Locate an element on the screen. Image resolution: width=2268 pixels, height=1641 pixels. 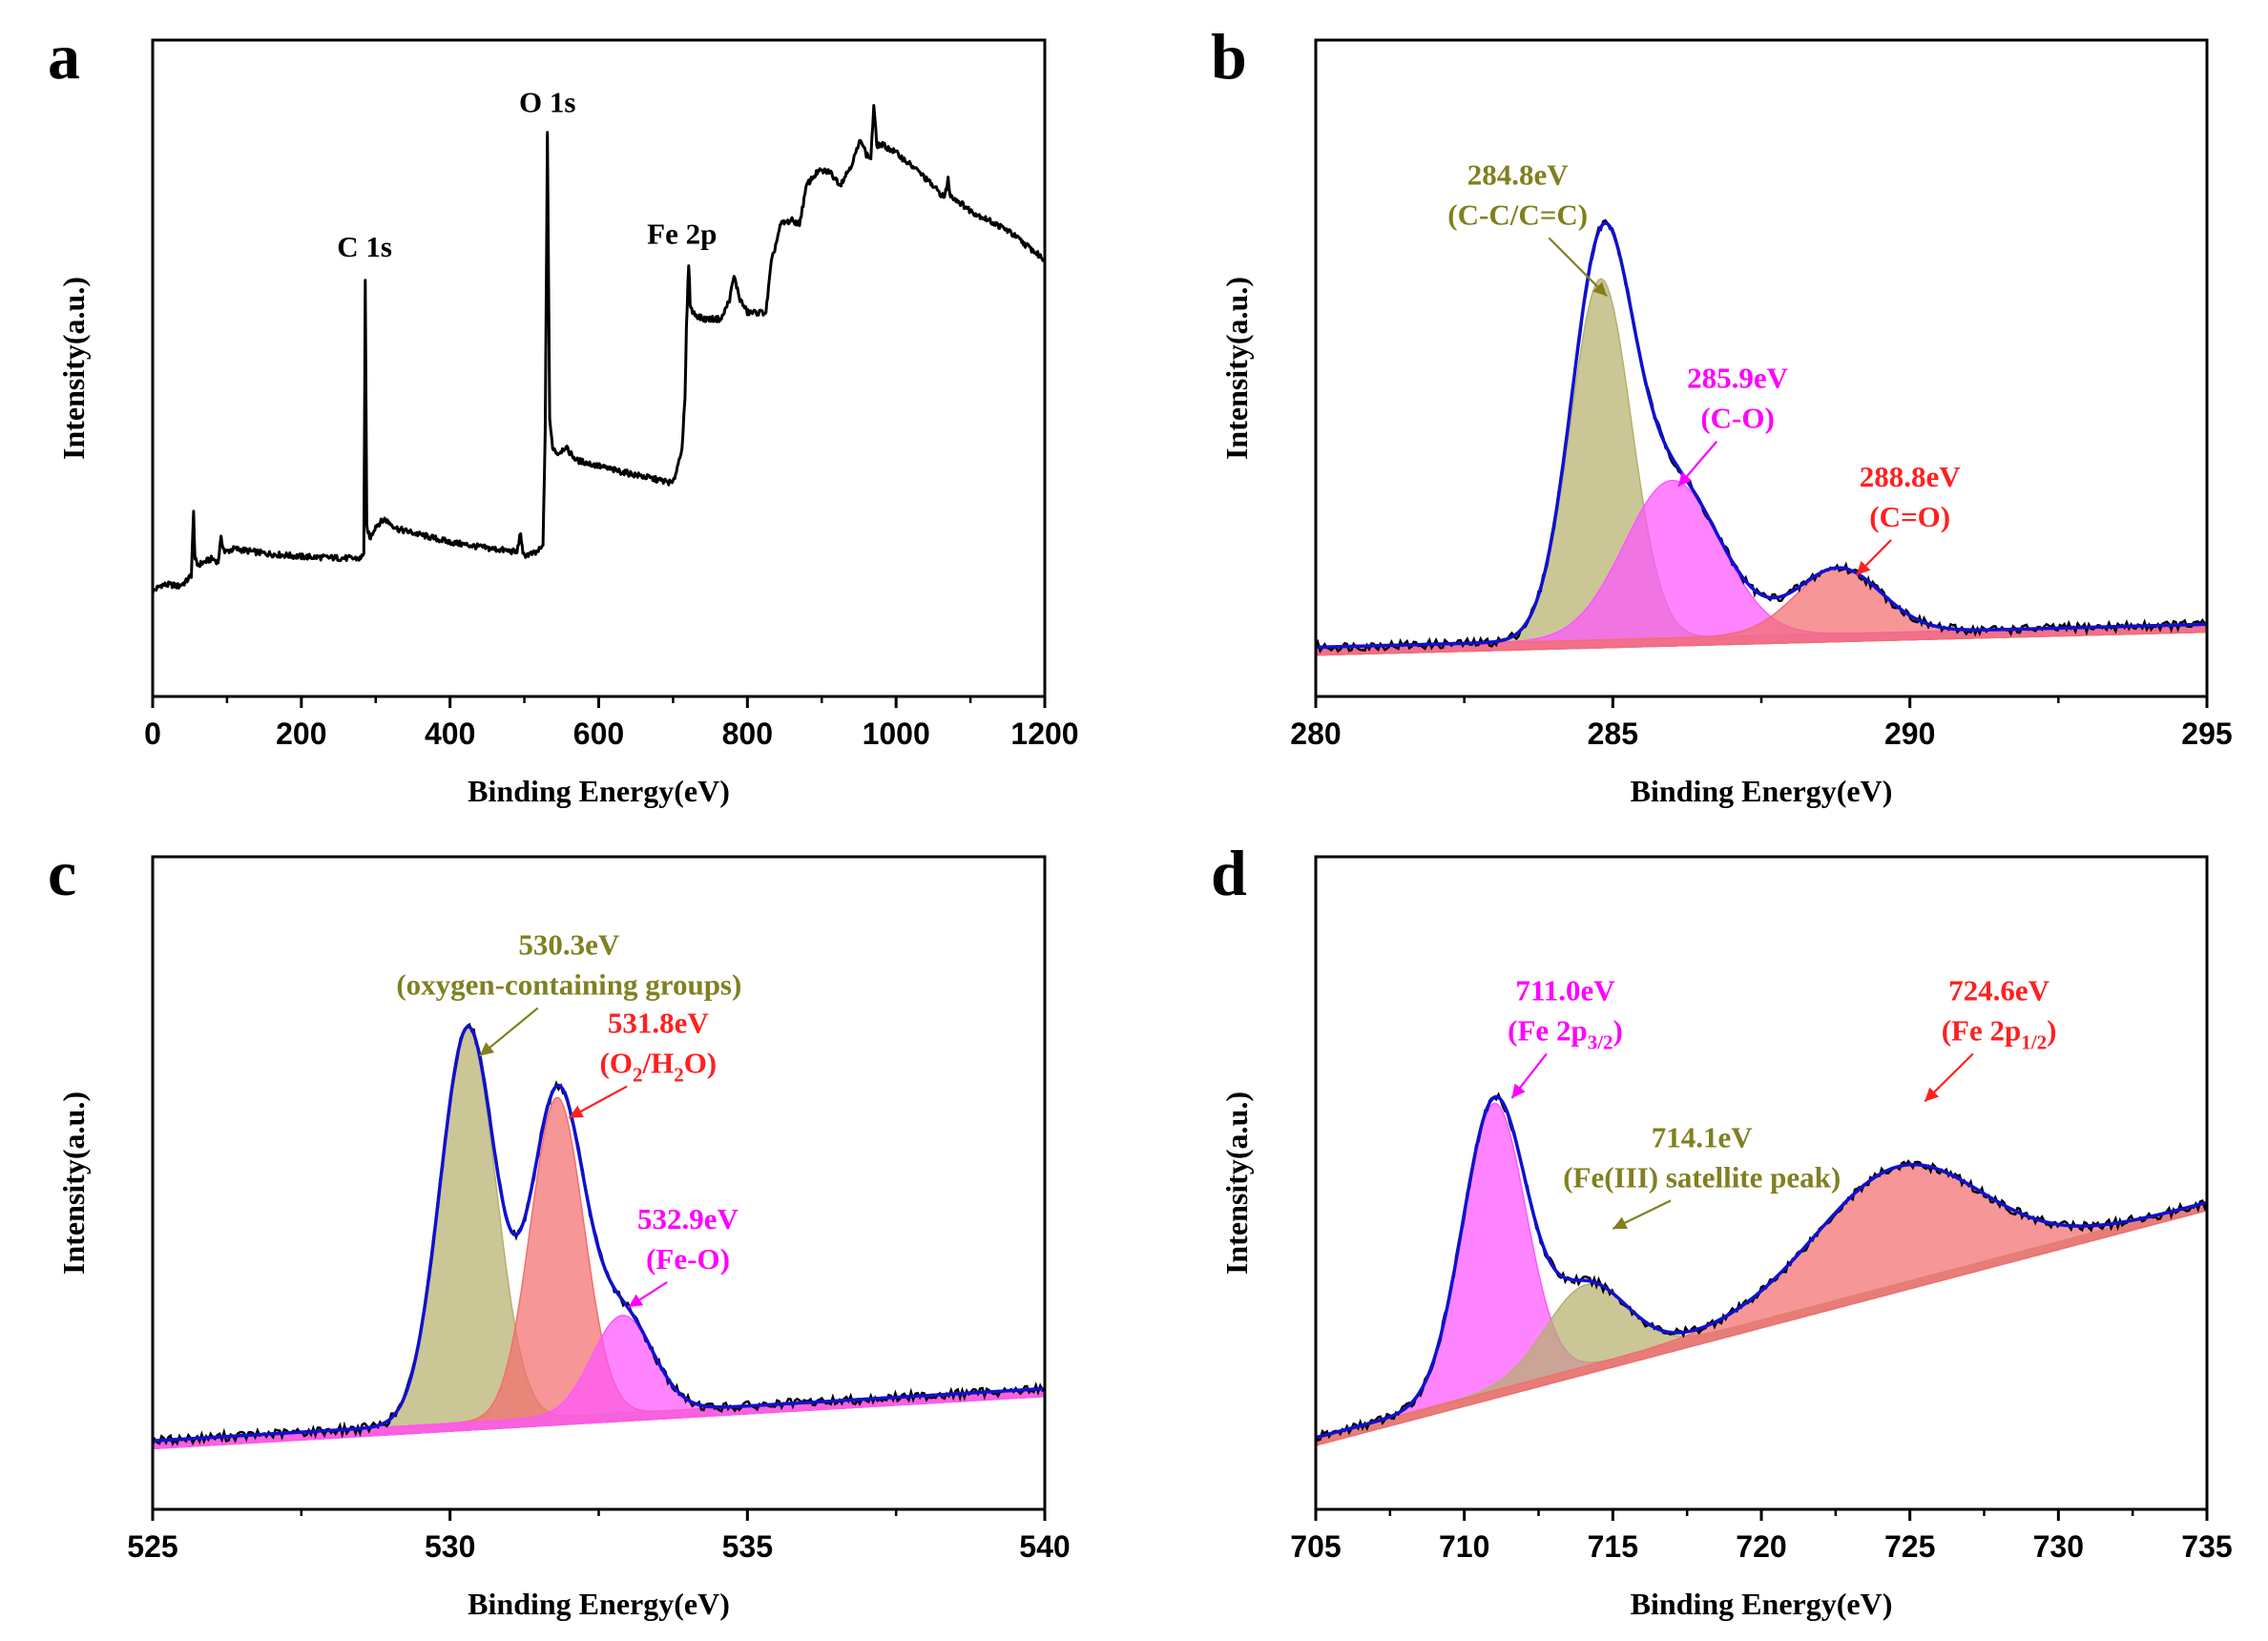
peak-label-3: 288.8eV (C=O) is located at coordinates (1908, 518).